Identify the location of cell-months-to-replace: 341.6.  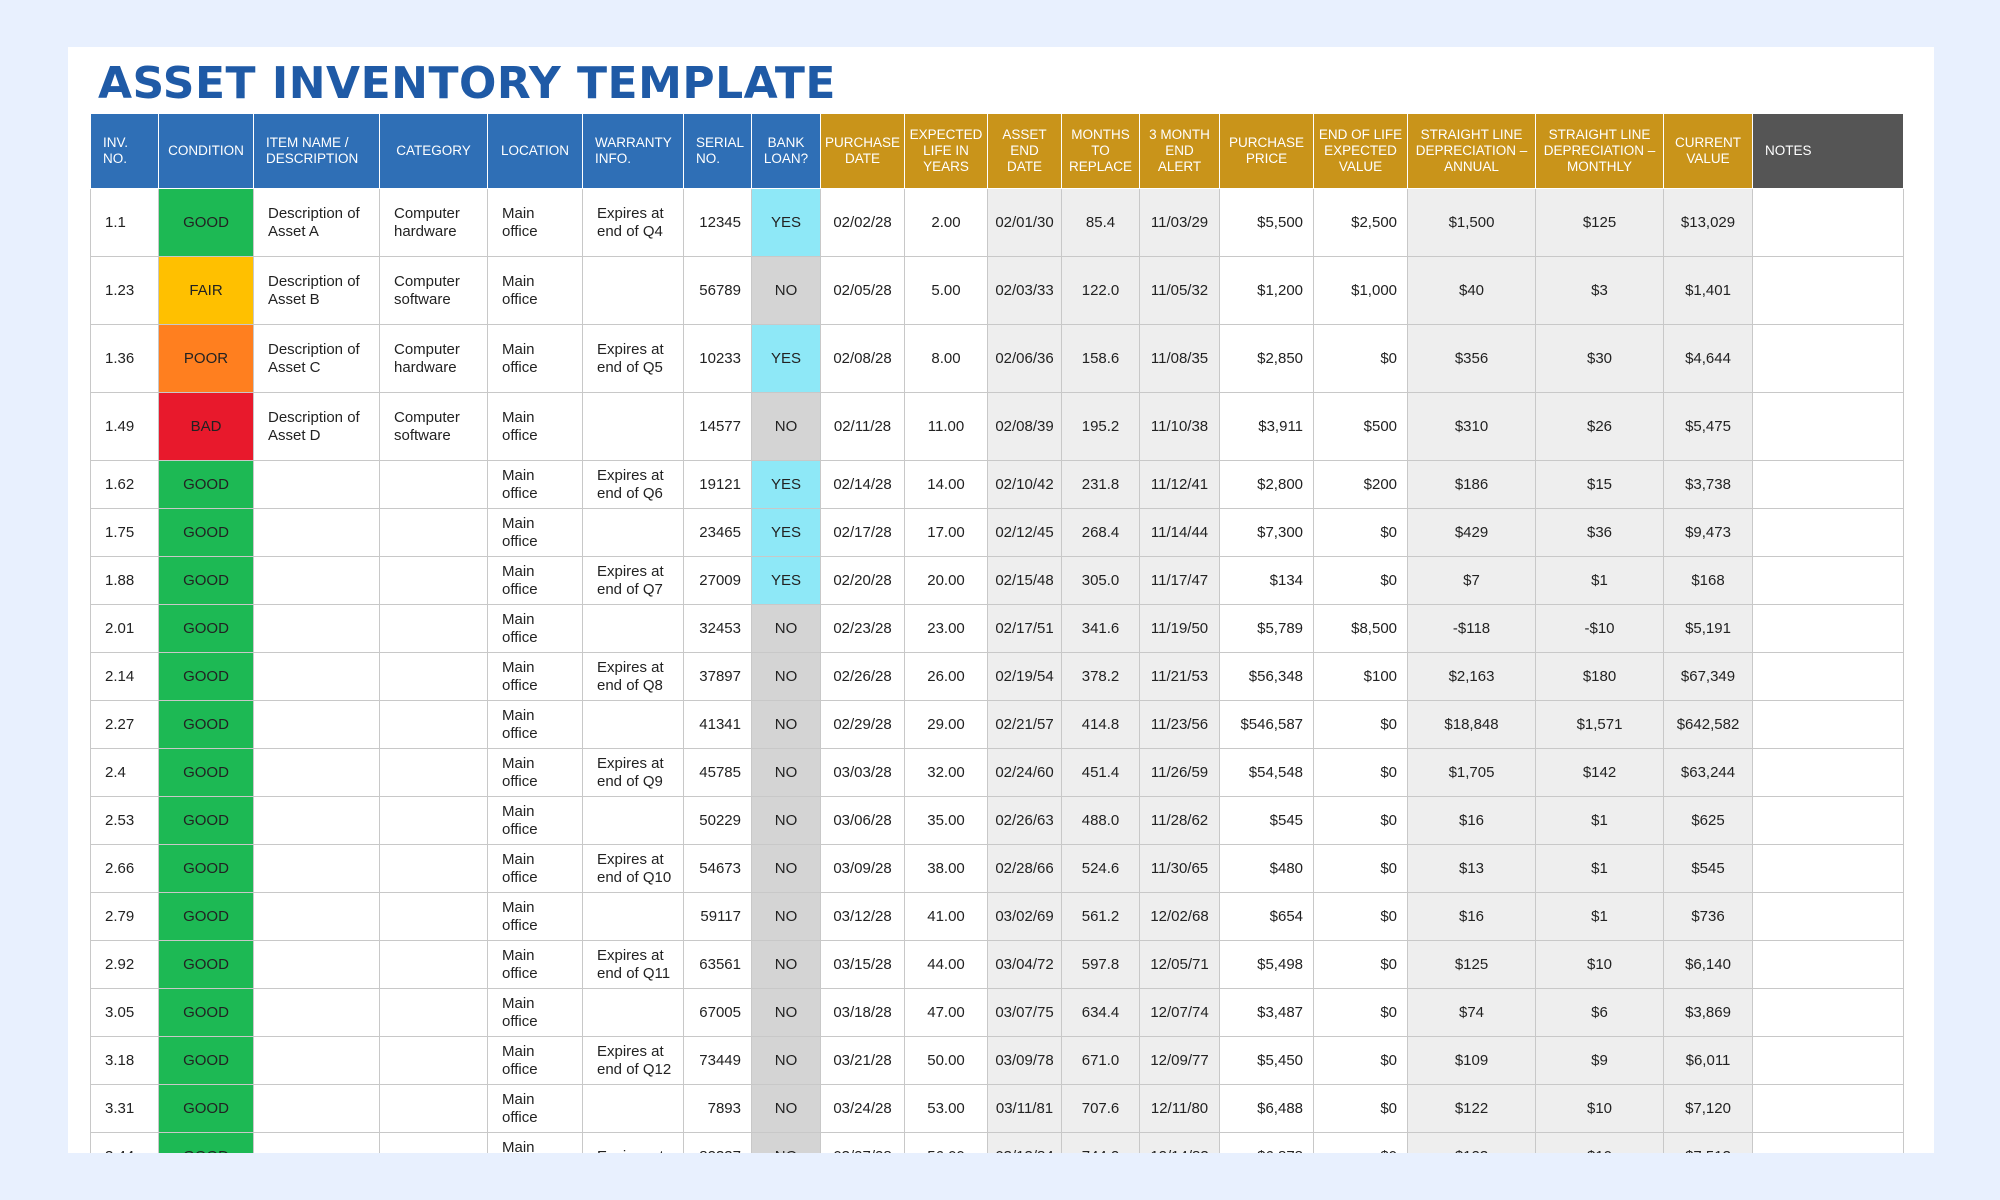
(1101, 628).